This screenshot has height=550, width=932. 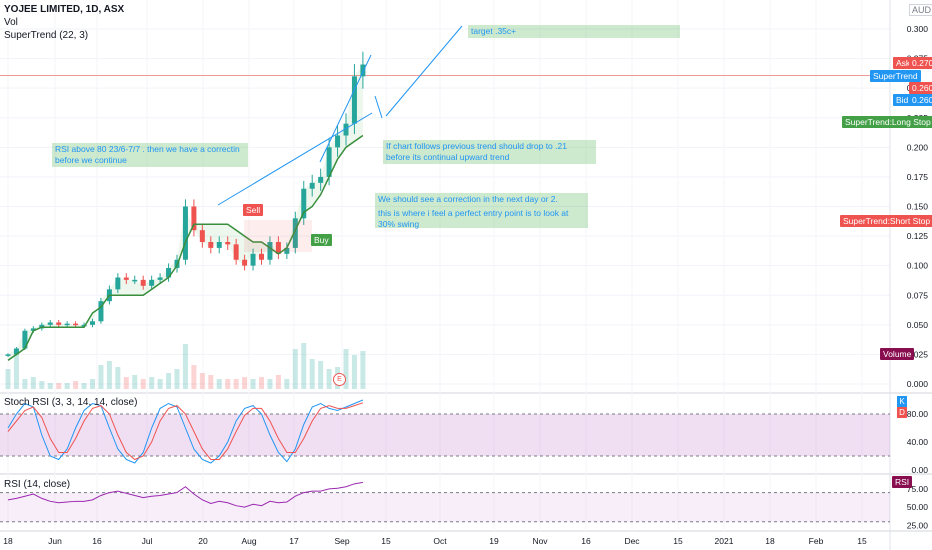 I want to click on time-tick: Aug, so click(x=248, y=541).